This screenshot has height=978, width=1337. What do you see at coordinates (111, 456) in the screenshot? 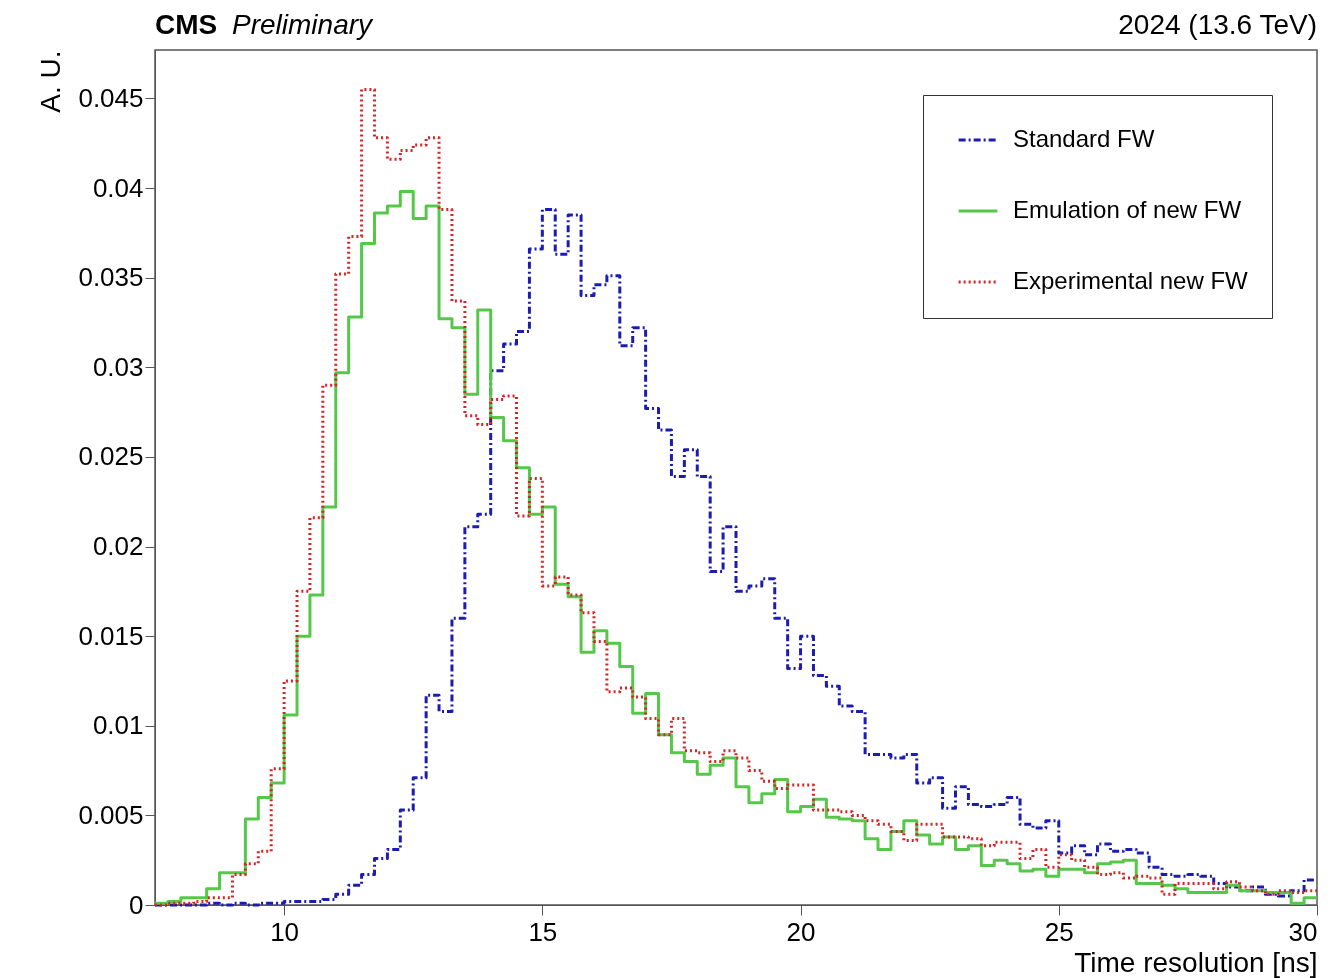
I see `y-tick-label: 0.025` at bounding box center [111, 456].